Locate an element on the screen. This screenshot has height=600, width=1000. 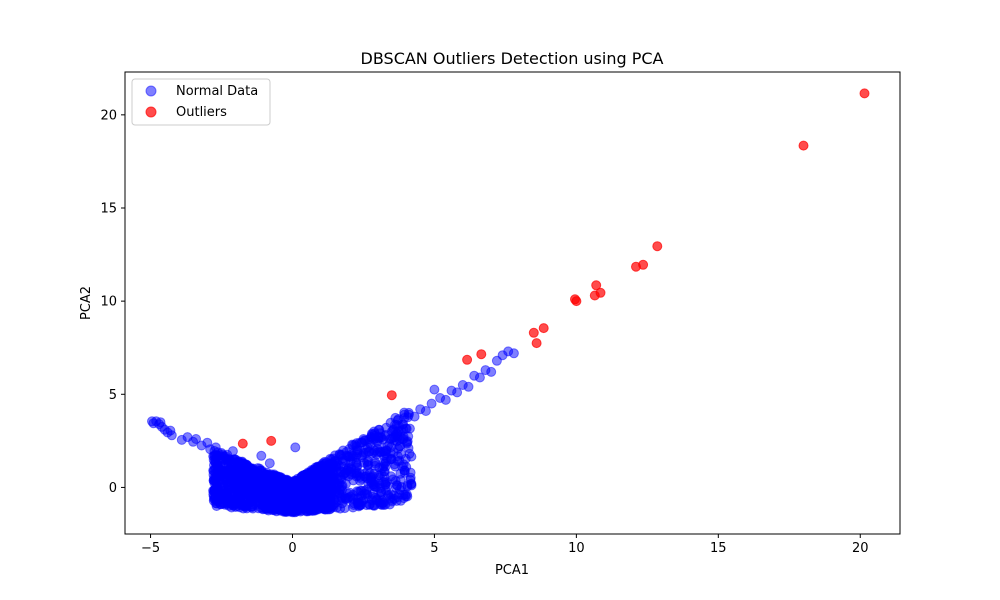
legend: Normal Data Outliers is located at coordinates (201, 102).